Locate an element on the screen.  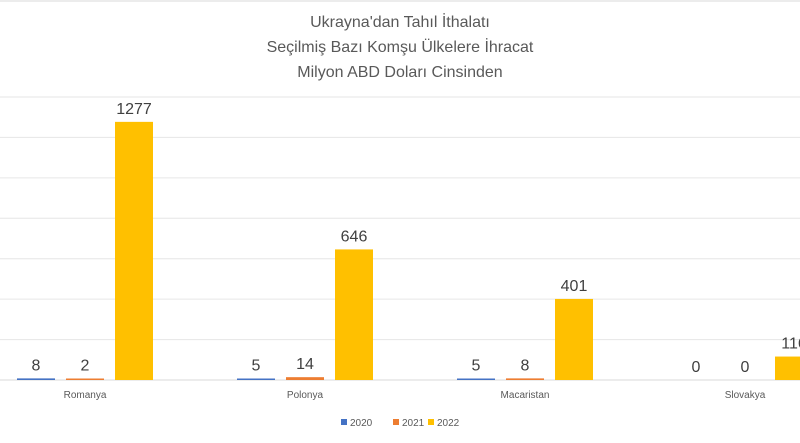
data-label: 646 is located at coordinates (354, 236).